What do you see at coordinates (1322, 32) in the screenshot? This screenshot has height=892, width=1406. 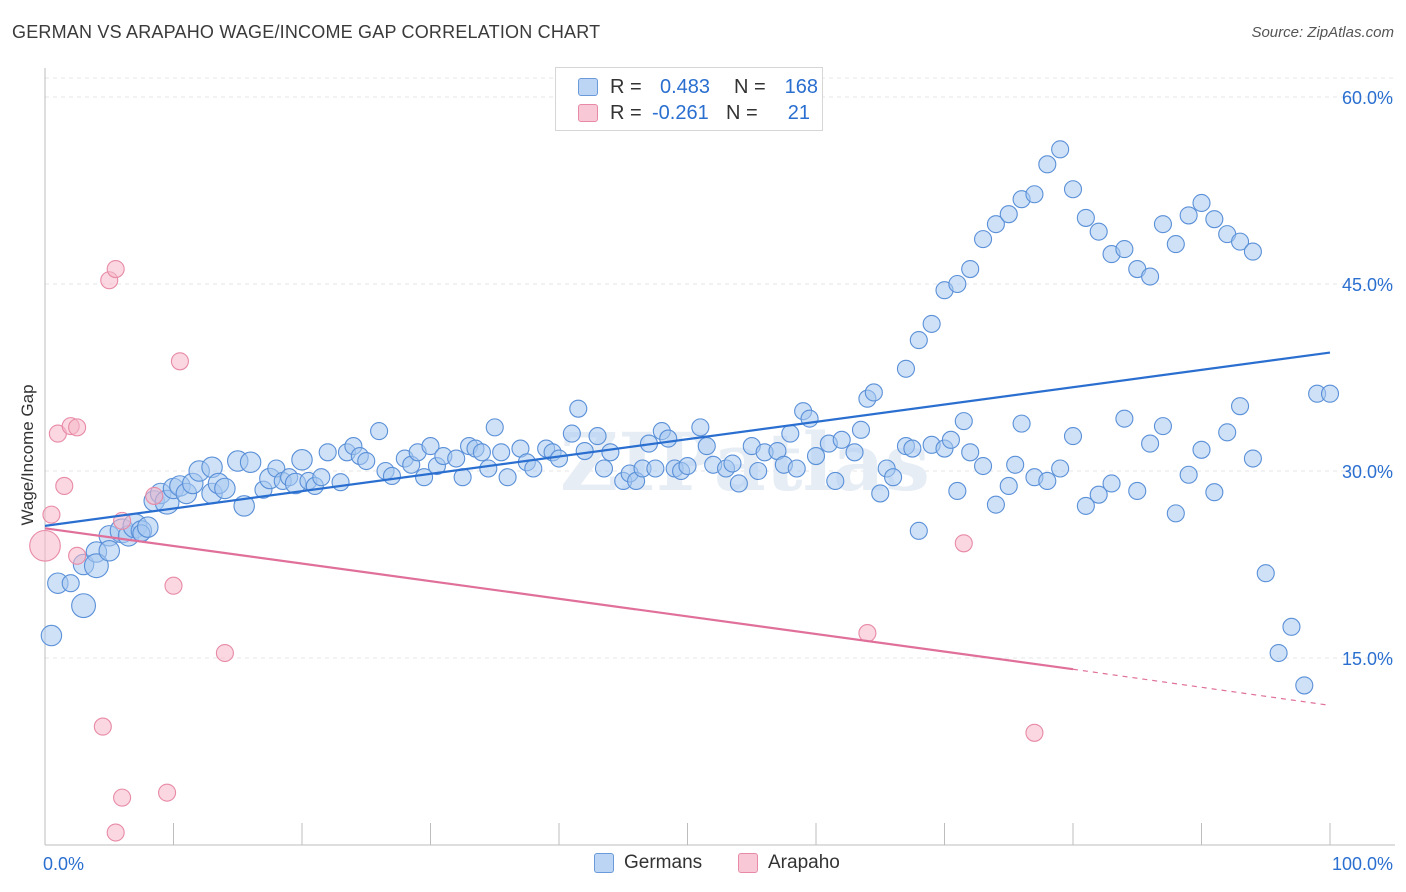 I see `source-credit: Source: ZipAtlas.com` at bounding box center [1322, 32].